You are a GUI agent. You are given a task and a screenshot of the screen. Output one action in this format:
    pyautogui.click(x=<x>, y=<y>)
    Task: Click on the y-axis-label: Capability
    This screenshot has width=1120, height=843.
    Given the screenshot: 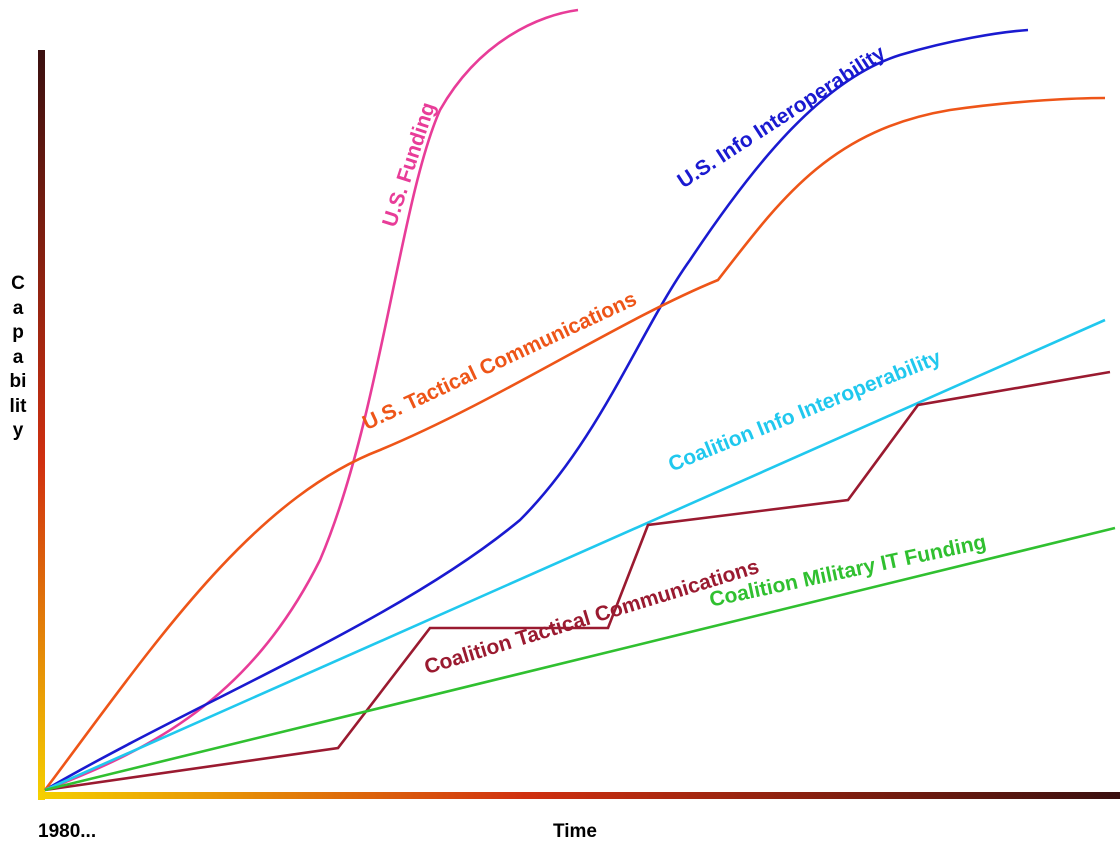 What is the action you would take?
    pyautogui.click(x=18, y=357)
    